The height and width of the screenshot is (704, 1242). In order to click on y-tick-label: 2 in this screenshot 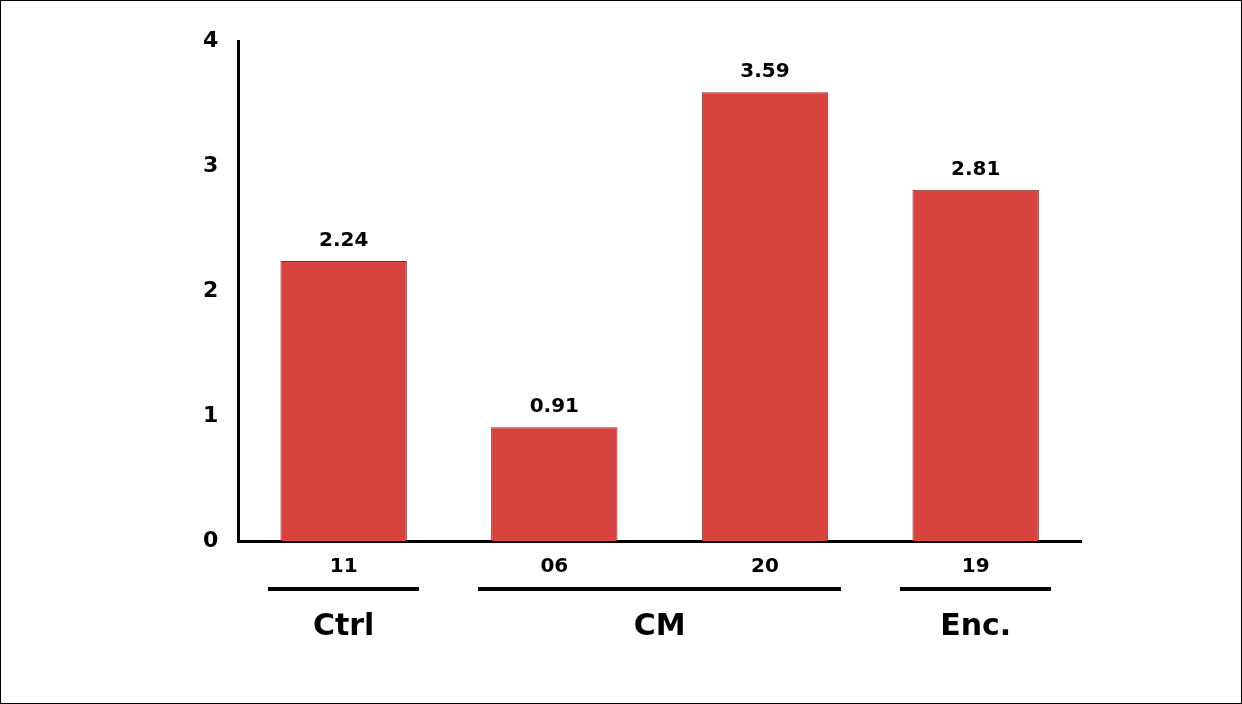, I will do `click(211, 289)`.